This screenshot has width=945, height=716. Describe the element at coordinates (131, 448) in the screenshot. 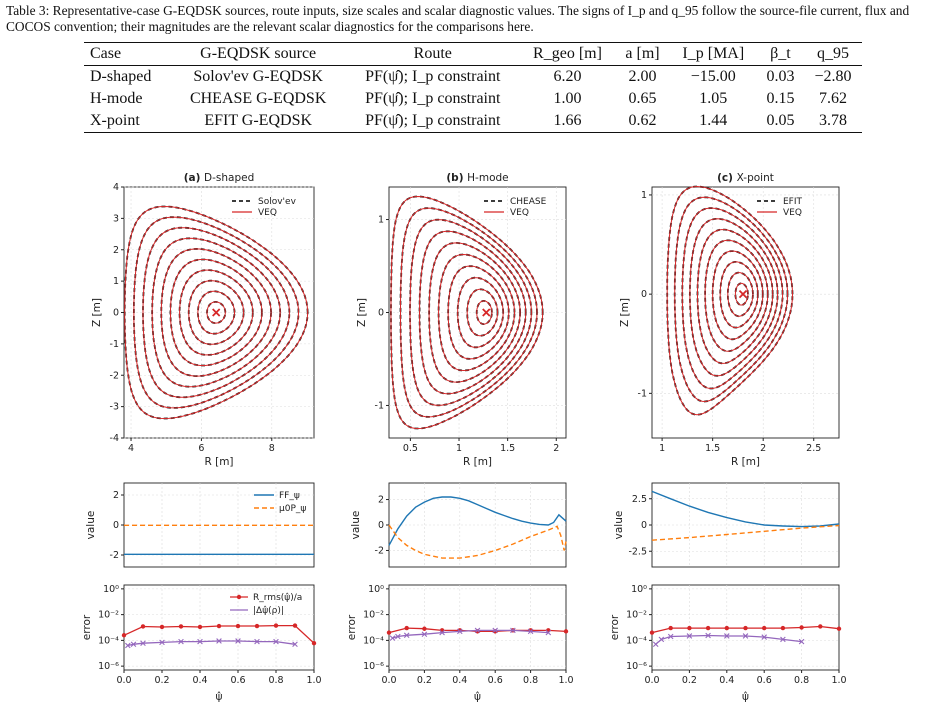

I see `x-tick-label: 4` at that location.